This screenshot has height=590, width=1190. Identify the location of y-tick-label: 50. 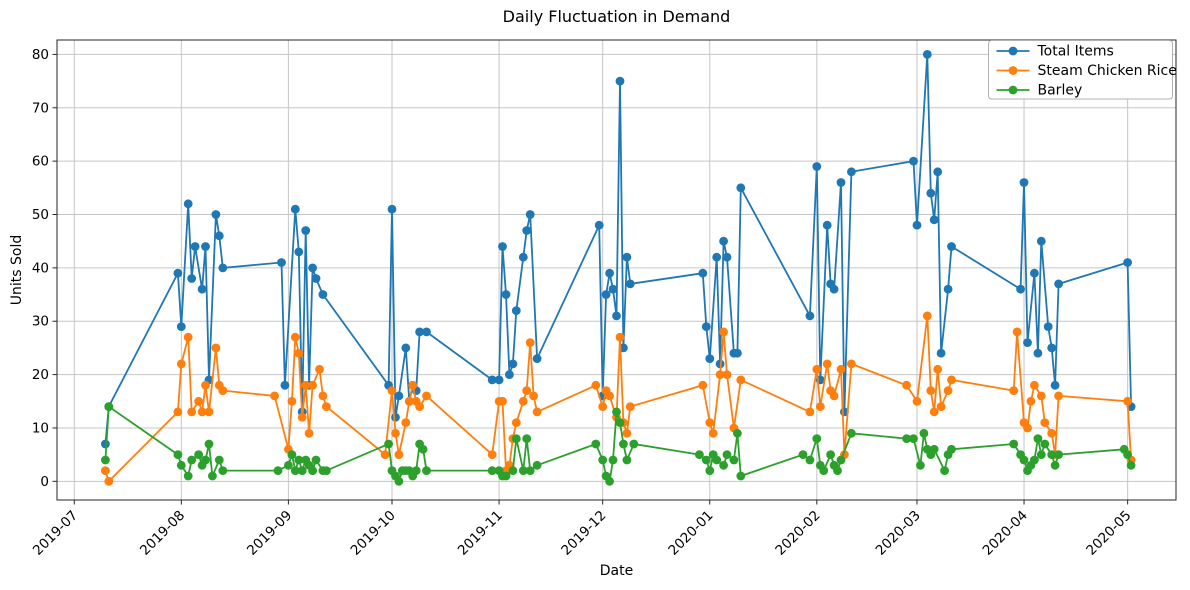
(40, 215).